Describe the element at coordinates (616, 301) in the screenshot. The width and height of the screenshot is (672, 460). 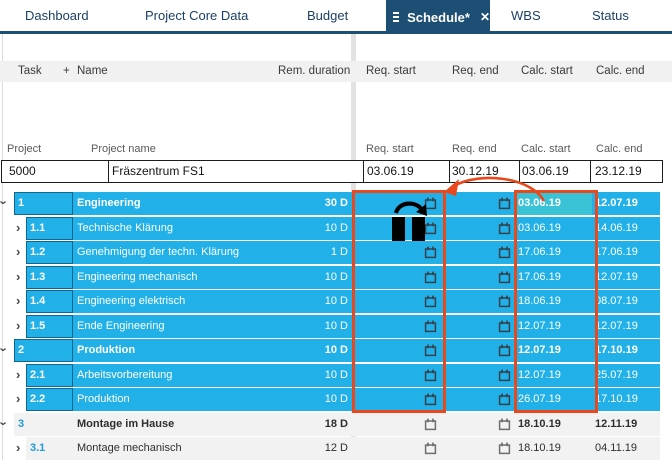
I see `calc-end-cell: 08.07.19` at that location.